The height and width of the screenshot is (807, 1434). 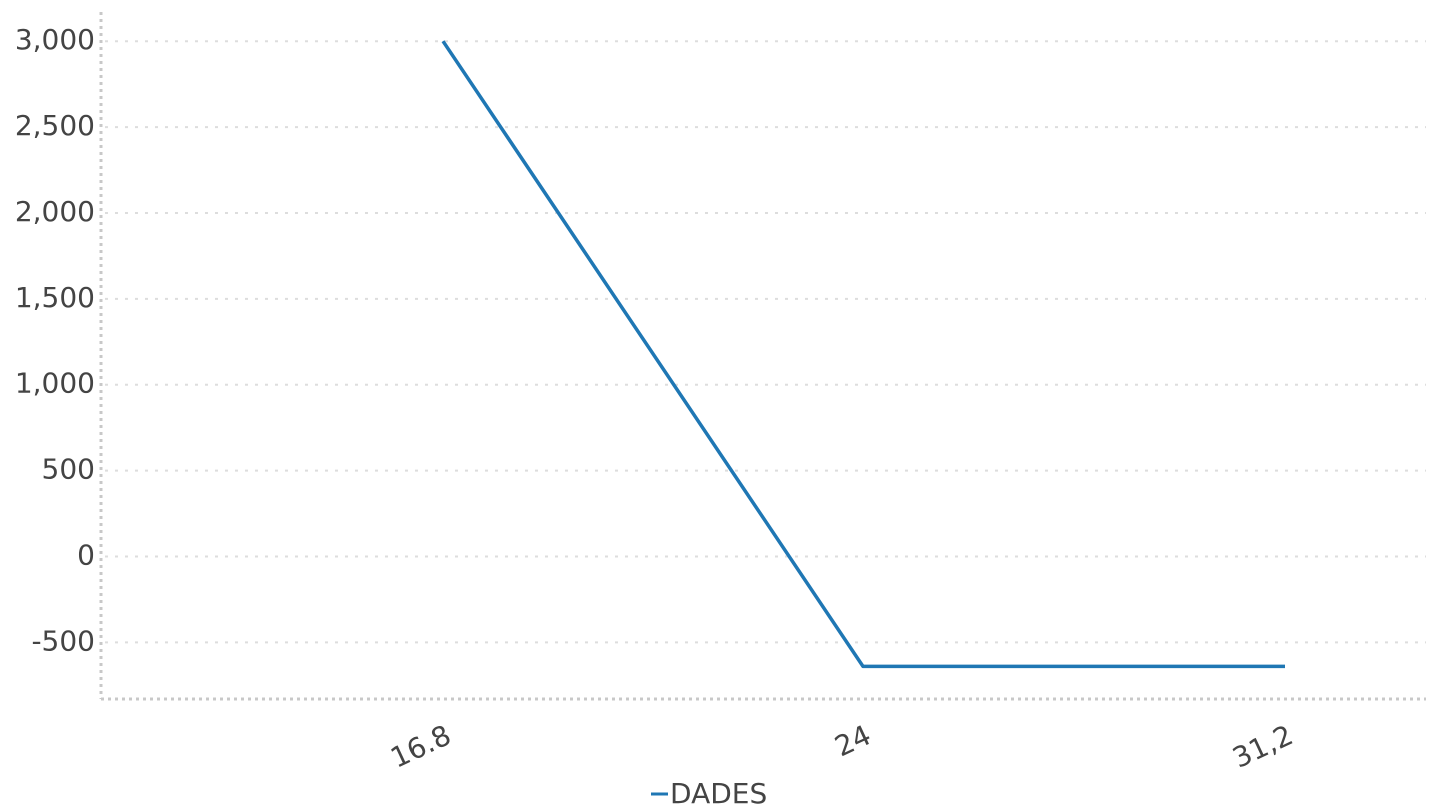 What do you see at coordinates (63, 640) in the screenshot?
I see `y-tick-label: -500` at bounding box center [63, 640].